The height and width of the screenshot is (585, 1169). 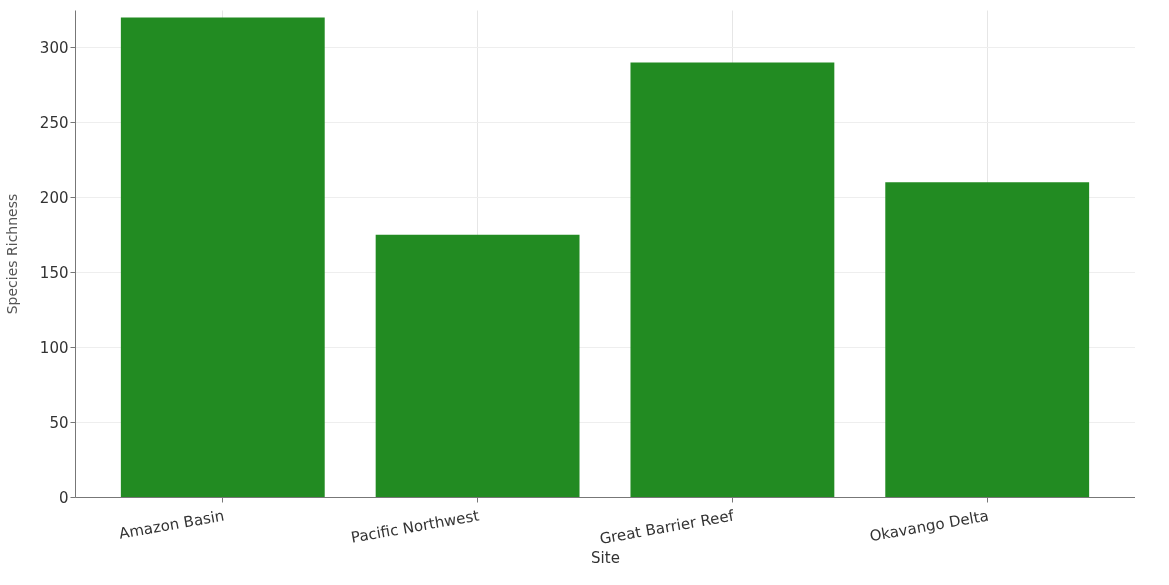 I want to click on x-tick-label: Okavango Delta, so click(x=929, y=526).